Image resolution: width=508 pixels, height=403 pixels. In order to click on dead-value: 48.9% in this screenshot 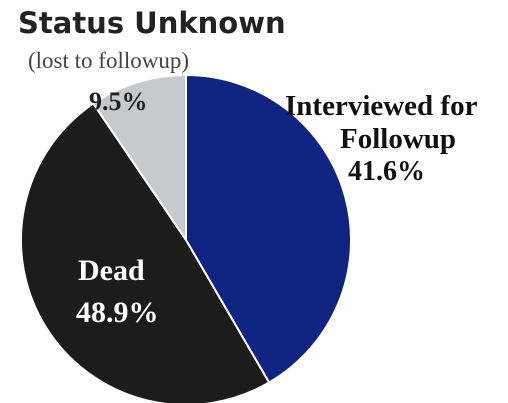, I will do `click(117, 312)`.